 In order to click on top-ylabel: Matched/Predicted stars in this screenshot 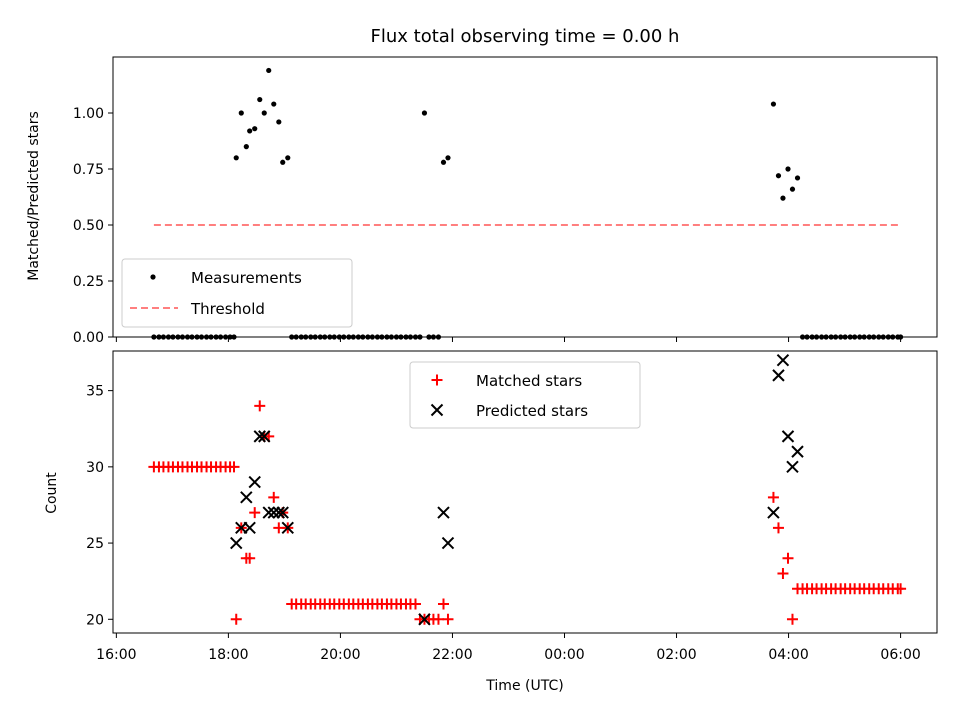, I will do `click(34, 196)`.